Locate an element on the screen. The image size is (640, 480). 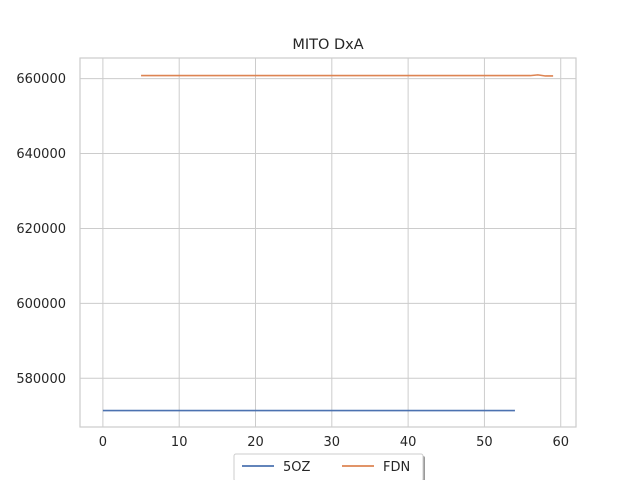
y-axis-ticks: 580000 600000 620000 640000 660000 is located at coordinates (41, 229).